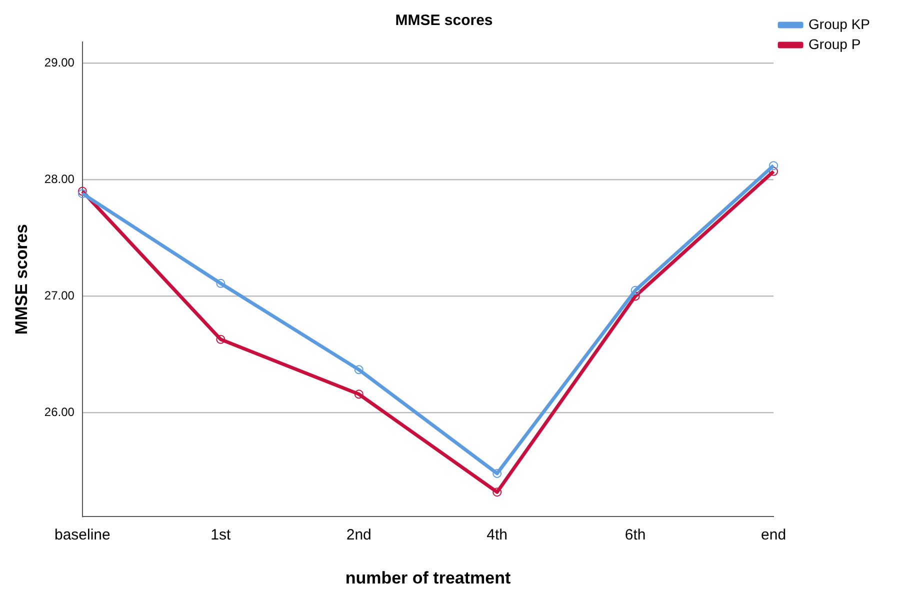  Describe the element at coordinates (839, 24) in the screenshot. I see `legend-label: Group KP` at that location.